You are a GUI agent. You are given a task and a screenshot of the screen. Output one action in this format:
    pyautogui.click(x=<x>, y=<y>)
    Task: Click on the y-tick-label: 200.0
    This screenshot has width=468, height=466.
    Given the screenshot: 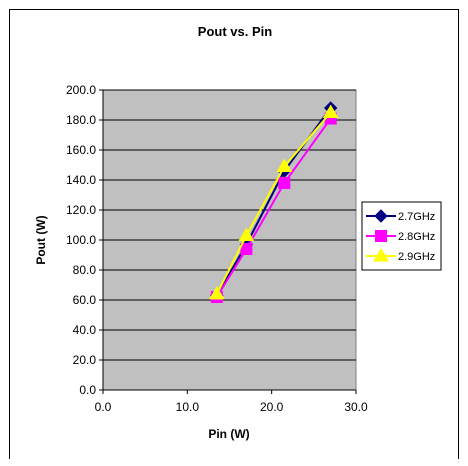 What is the action you would take?
    pyautogui.click(x=81, y=90)
    